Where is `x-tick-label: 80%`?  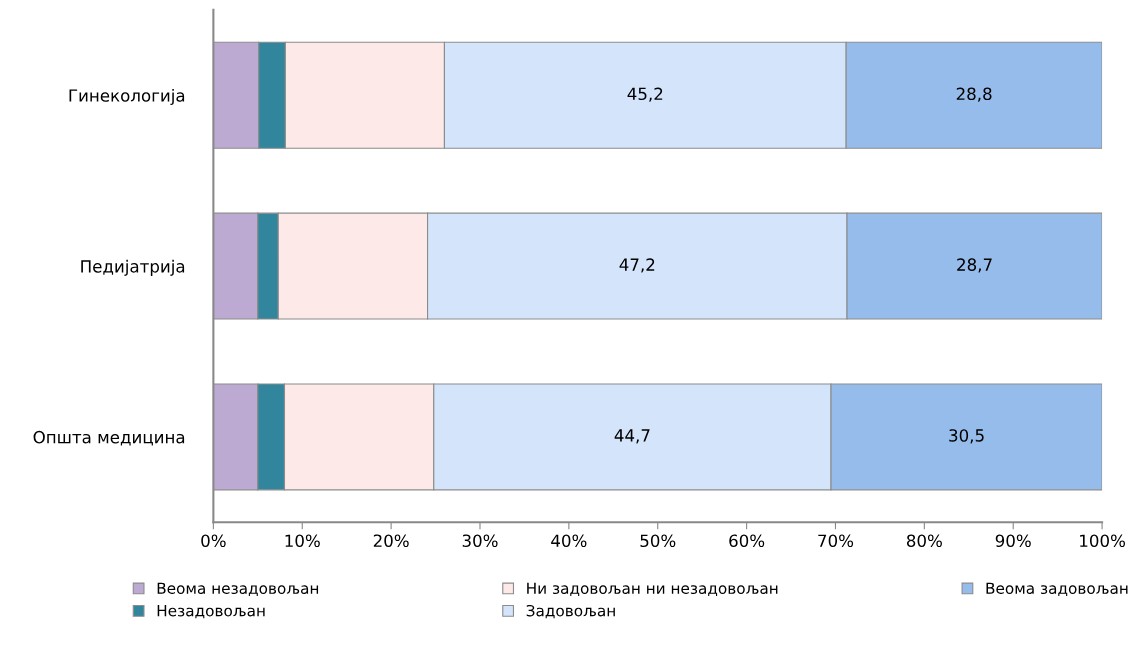 x-tick-label: 80% is located at coordinates (924, 541).